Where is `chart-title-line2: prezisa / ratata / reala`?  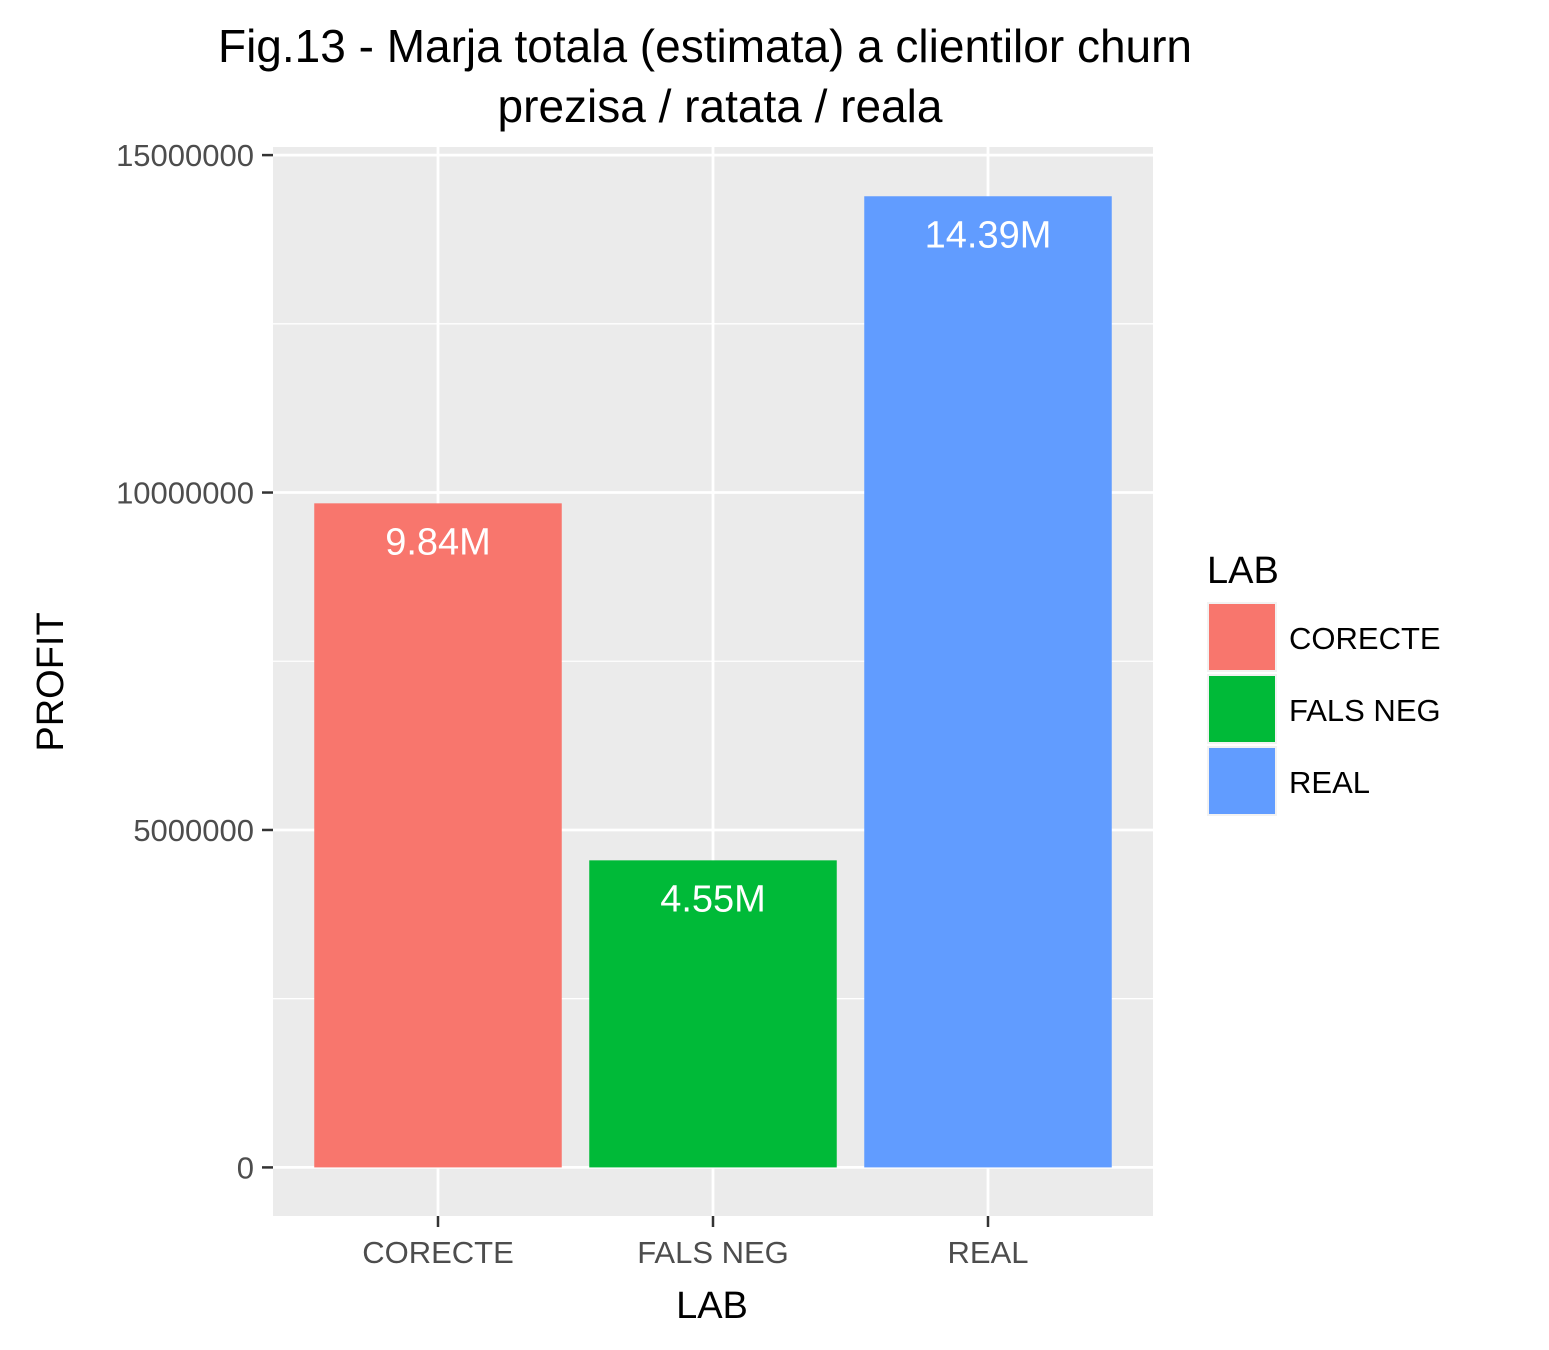 chart-title-line2: prezisa / ratata / reala is located at coordinates (720, 106).